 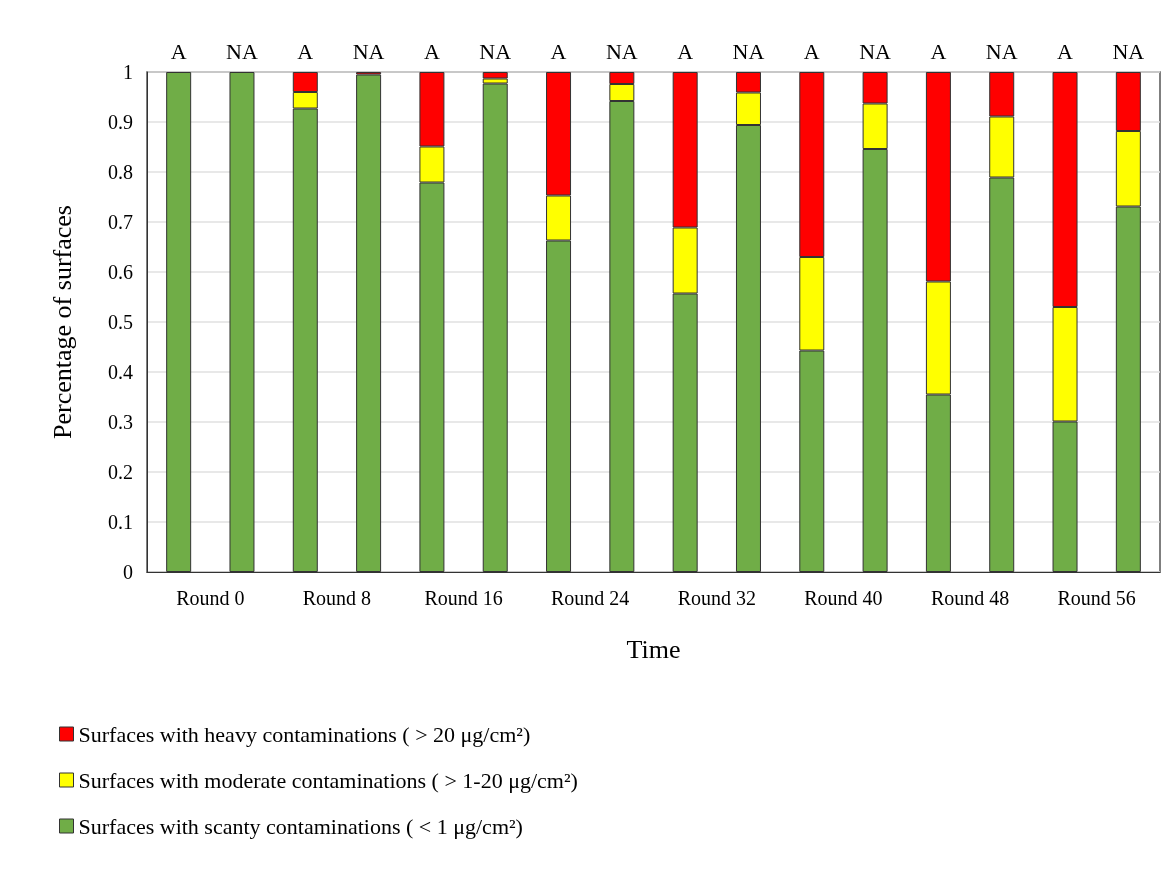 What do you see at coordinates (120, 272) in the screenshot?
I see `y-tick-label: 0.6` at bounding box center [120, 272].